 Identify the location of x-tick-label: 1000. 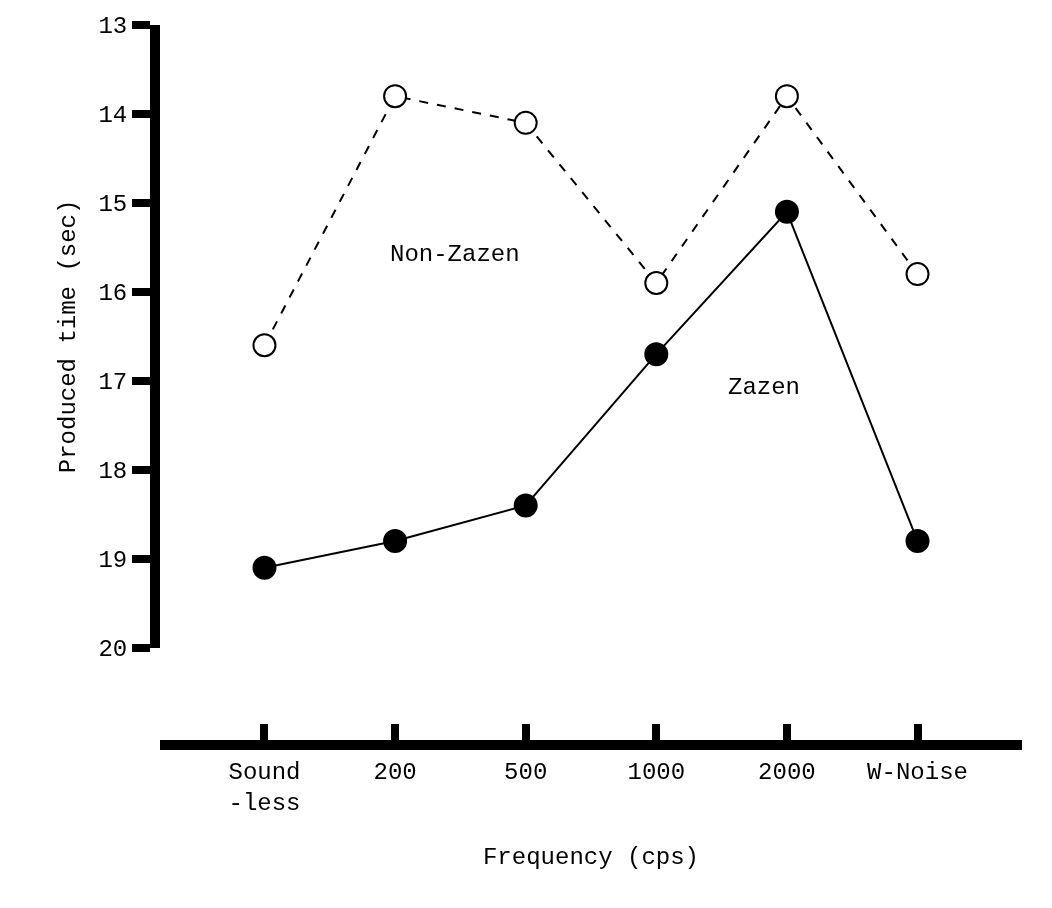
(656, 772).